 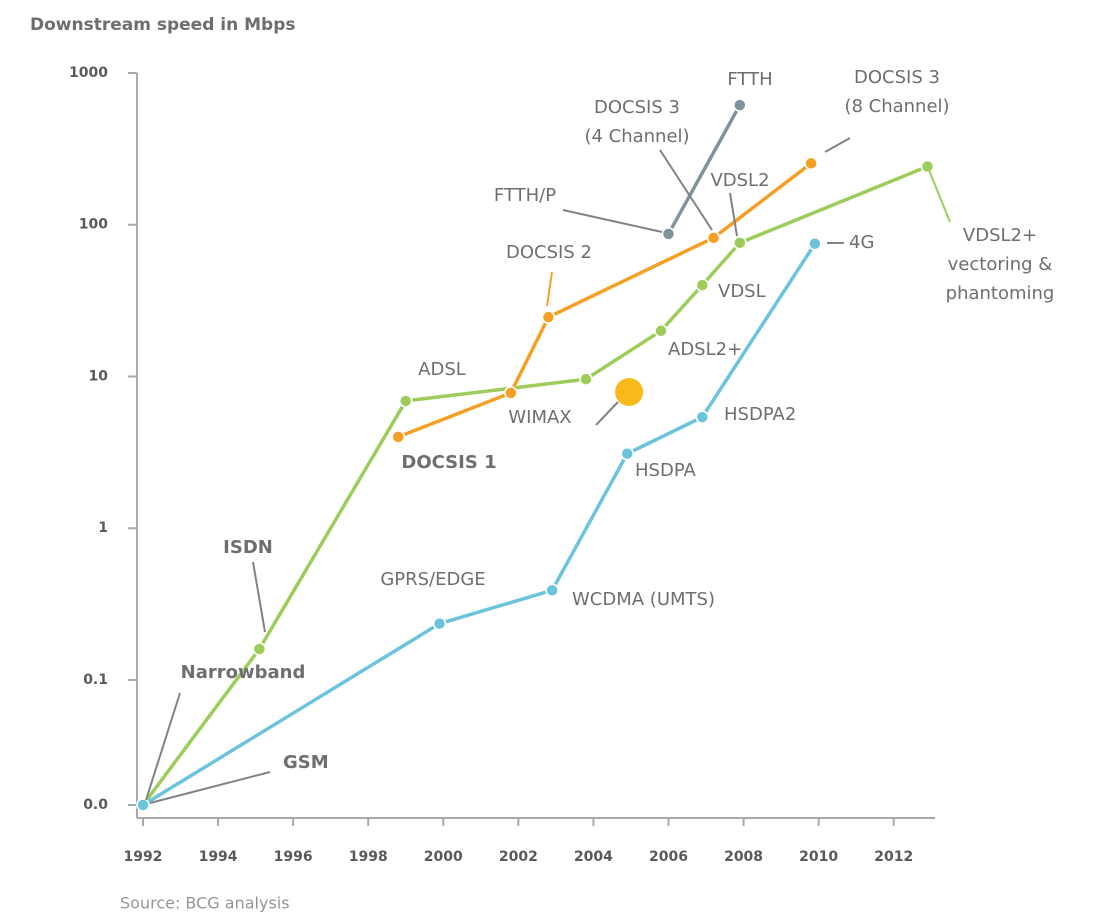 What do you see at coordinates (368, 857) in the screenshot?
I see `x-tick-label: 1998` at bounding box center [368, 857].